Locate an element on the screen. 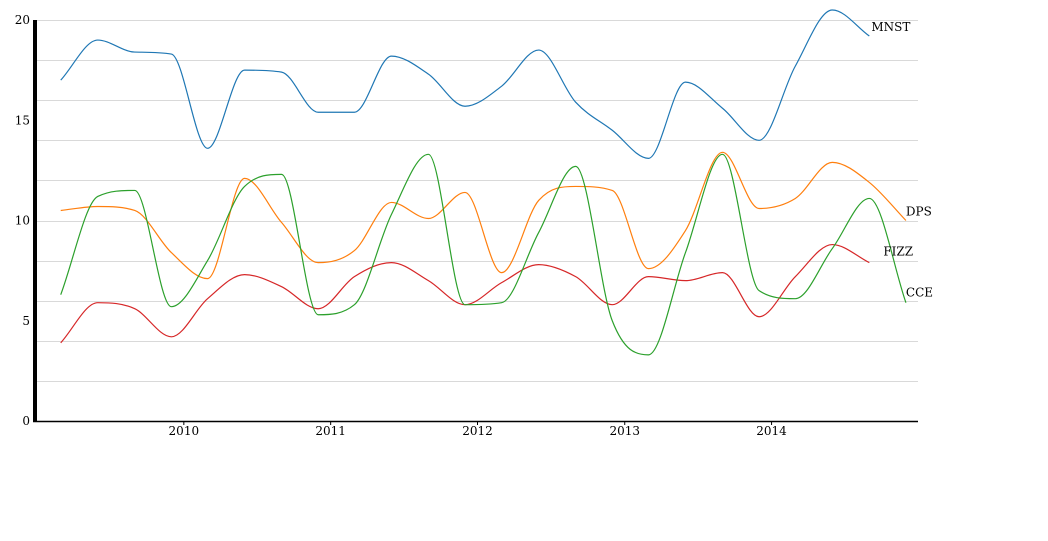 The image size is (1048, 541). series-label-dps: DPS is located at coordinates (919, 212).